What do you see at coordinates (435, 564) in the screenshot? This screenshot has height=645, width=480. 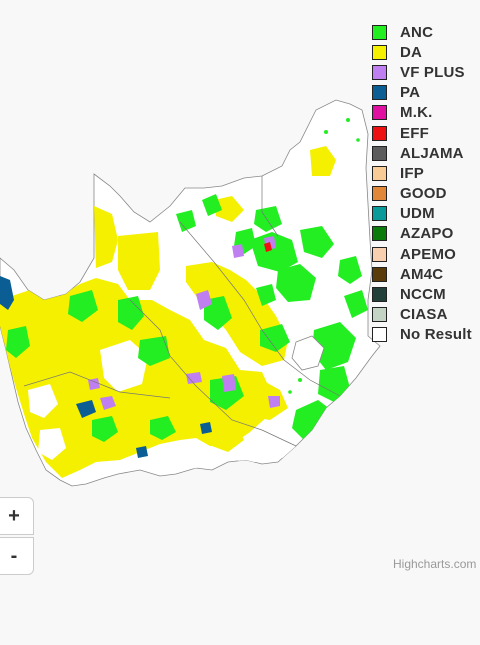 I see `credits-link: Highcharts.com` at bounding box center [435, 564].